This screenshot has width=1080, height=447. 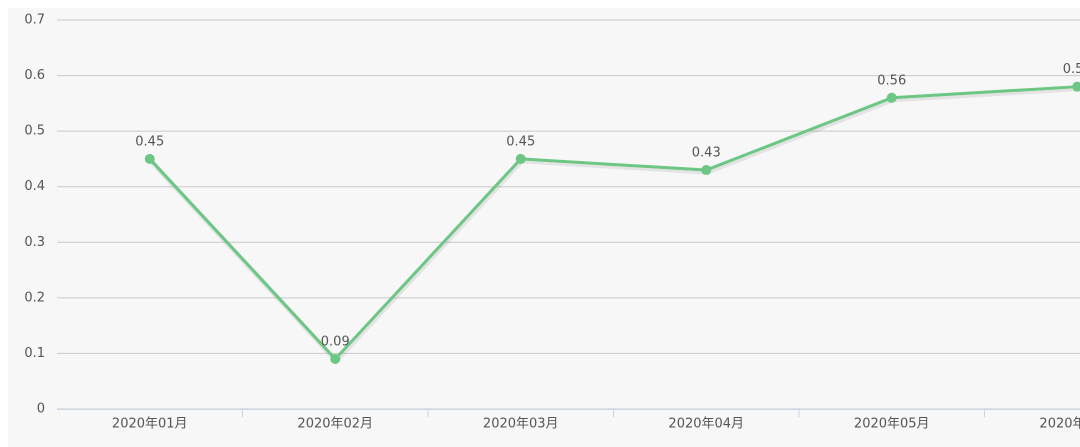 I want to click on x-tick-label: 2020年03月, so click(x=521, y=424).